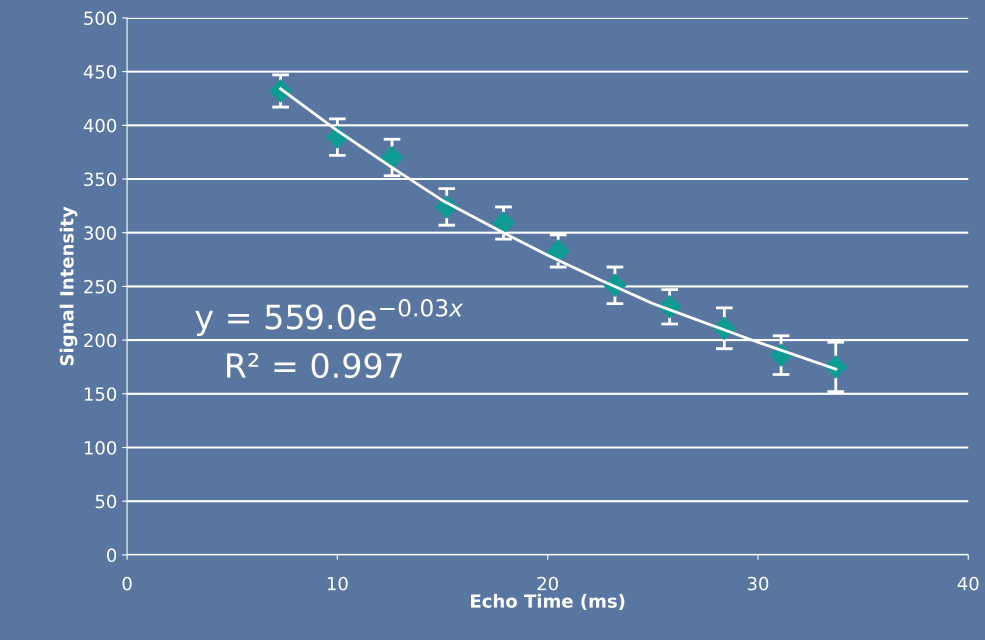 The height and width of the screenshot is (640, 985). I want to click on y-tick-label: 250, so click(100, 287).